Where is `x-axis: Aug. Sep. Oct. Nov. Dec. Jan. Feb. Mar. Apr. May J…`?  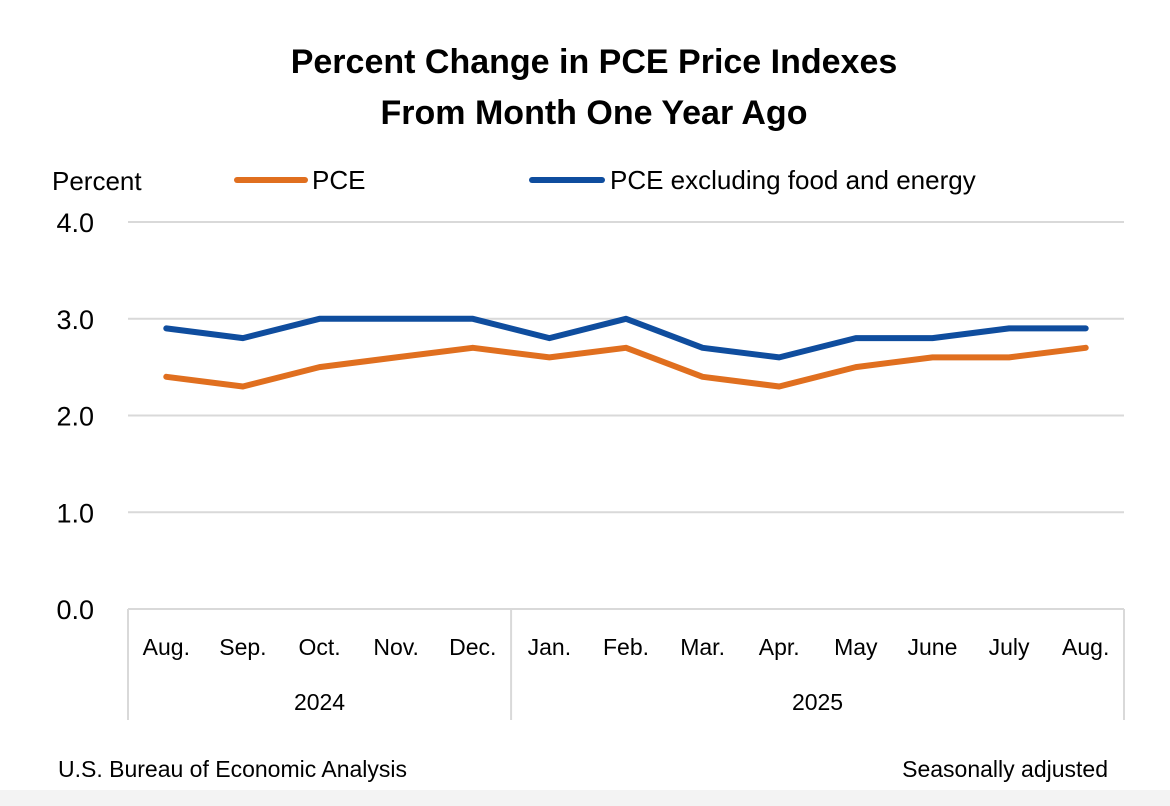
x-axis: Aug. Sep. Oct. Nov. Dec. Jan. Feb. Mar. Apr. May J… is located at coordinates (626, 664).